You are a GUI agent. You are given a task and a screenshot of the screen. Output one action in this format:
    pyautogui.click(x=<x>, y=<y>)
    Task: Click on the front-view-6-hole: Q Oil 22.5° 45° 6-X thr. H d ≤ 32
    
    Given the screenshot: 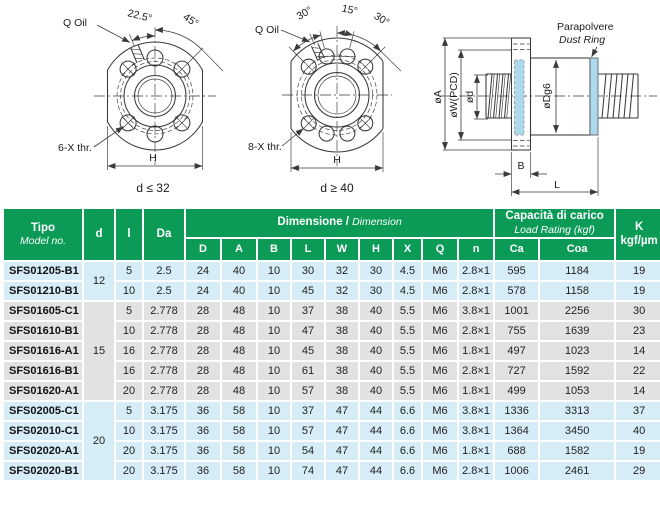 What is the action you would take?
    pyautogui.click(x=141, y=101)
    